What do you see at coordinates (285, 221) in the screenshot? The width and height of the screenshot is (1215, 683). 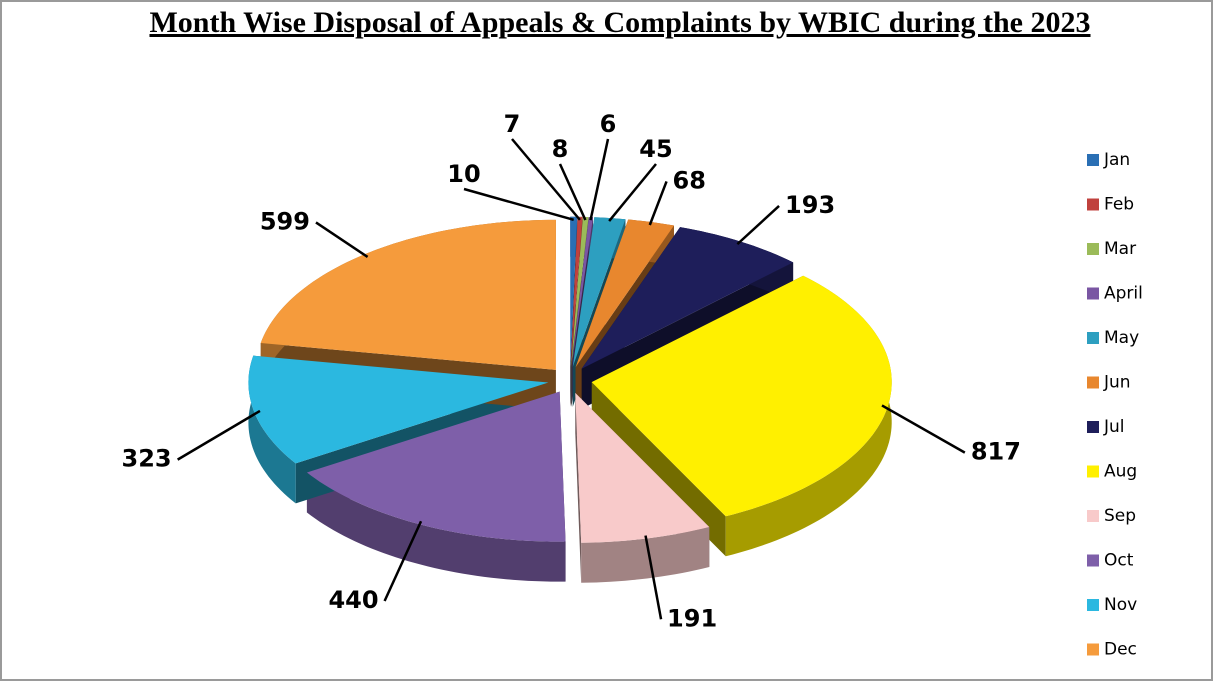 I see `data-label: 599` at bounding box center [285, 221].